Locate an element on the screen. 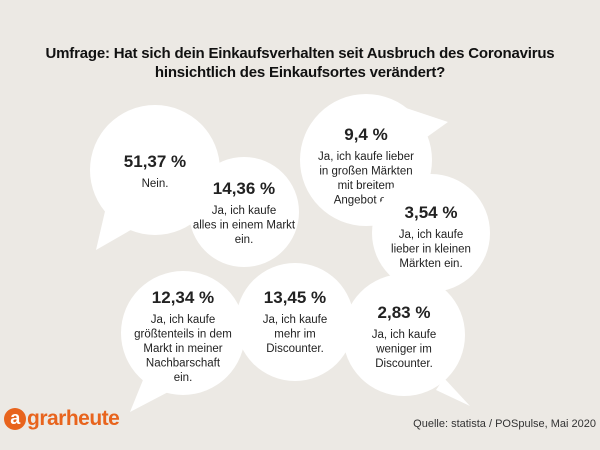  value-label: 9,4 % is located at coordinates (365, 134).